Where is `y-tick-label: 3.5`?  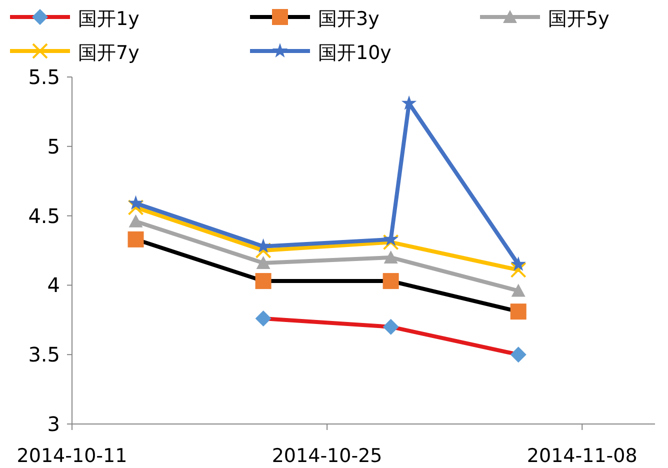 y-tick-label: 3.5 is located at coordinates (44, 354).